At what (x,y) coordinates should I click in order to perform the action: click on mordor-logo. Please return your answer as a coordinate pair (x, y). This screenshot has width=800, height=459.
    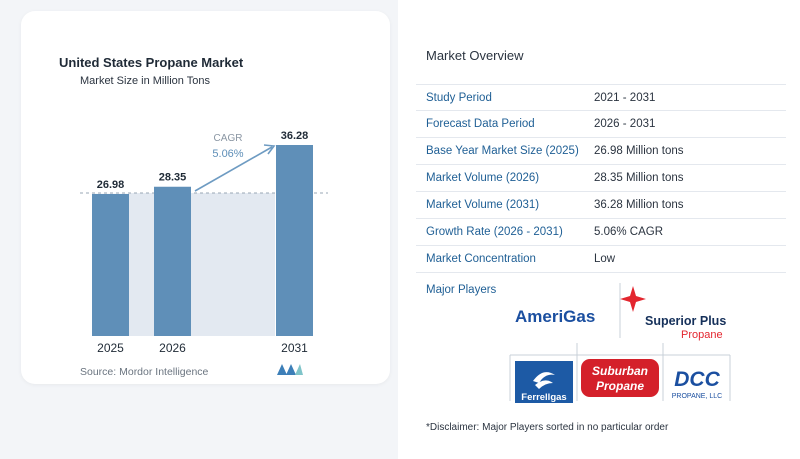
    Looking at the image, I should click on (290, 369).